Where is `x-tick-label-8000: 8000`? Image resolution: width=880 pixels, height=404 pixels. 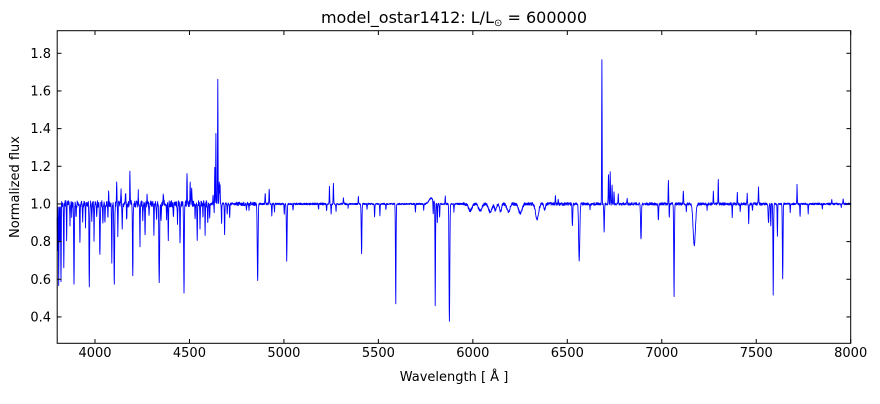 x-tick-label-8000: 8000 is located at coordinates (850, 353).